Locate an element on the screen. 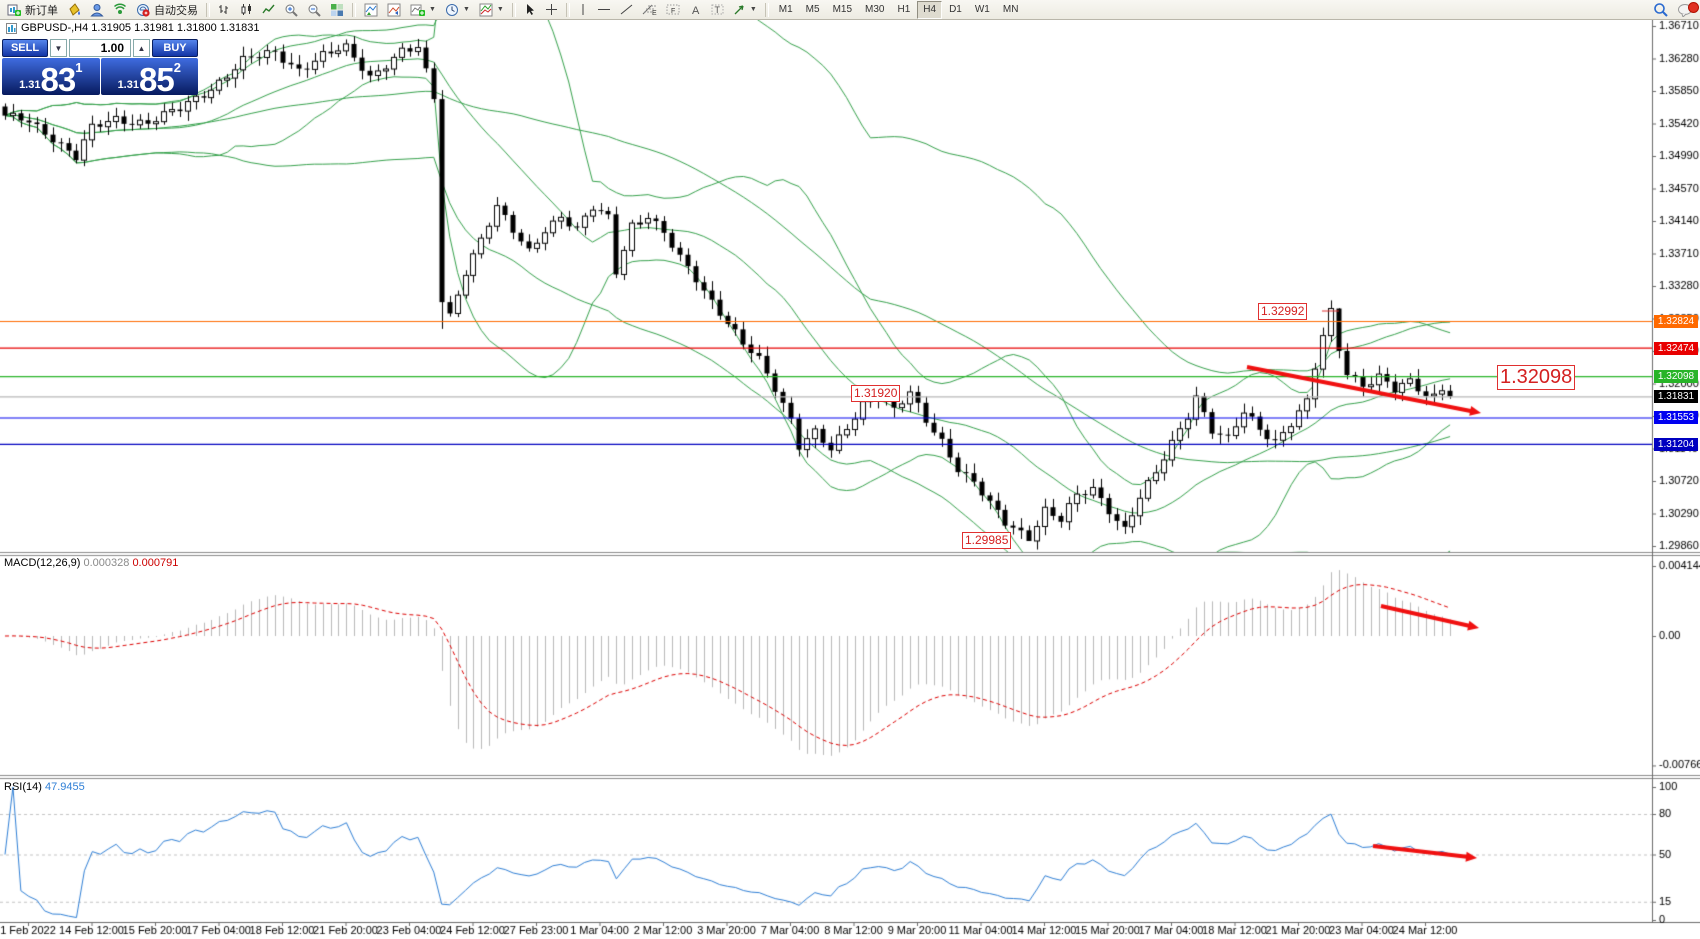 Image resolution: width=1700 pixels, height=939 pixels. indicator-window-button is located at coordinates (371, 10).